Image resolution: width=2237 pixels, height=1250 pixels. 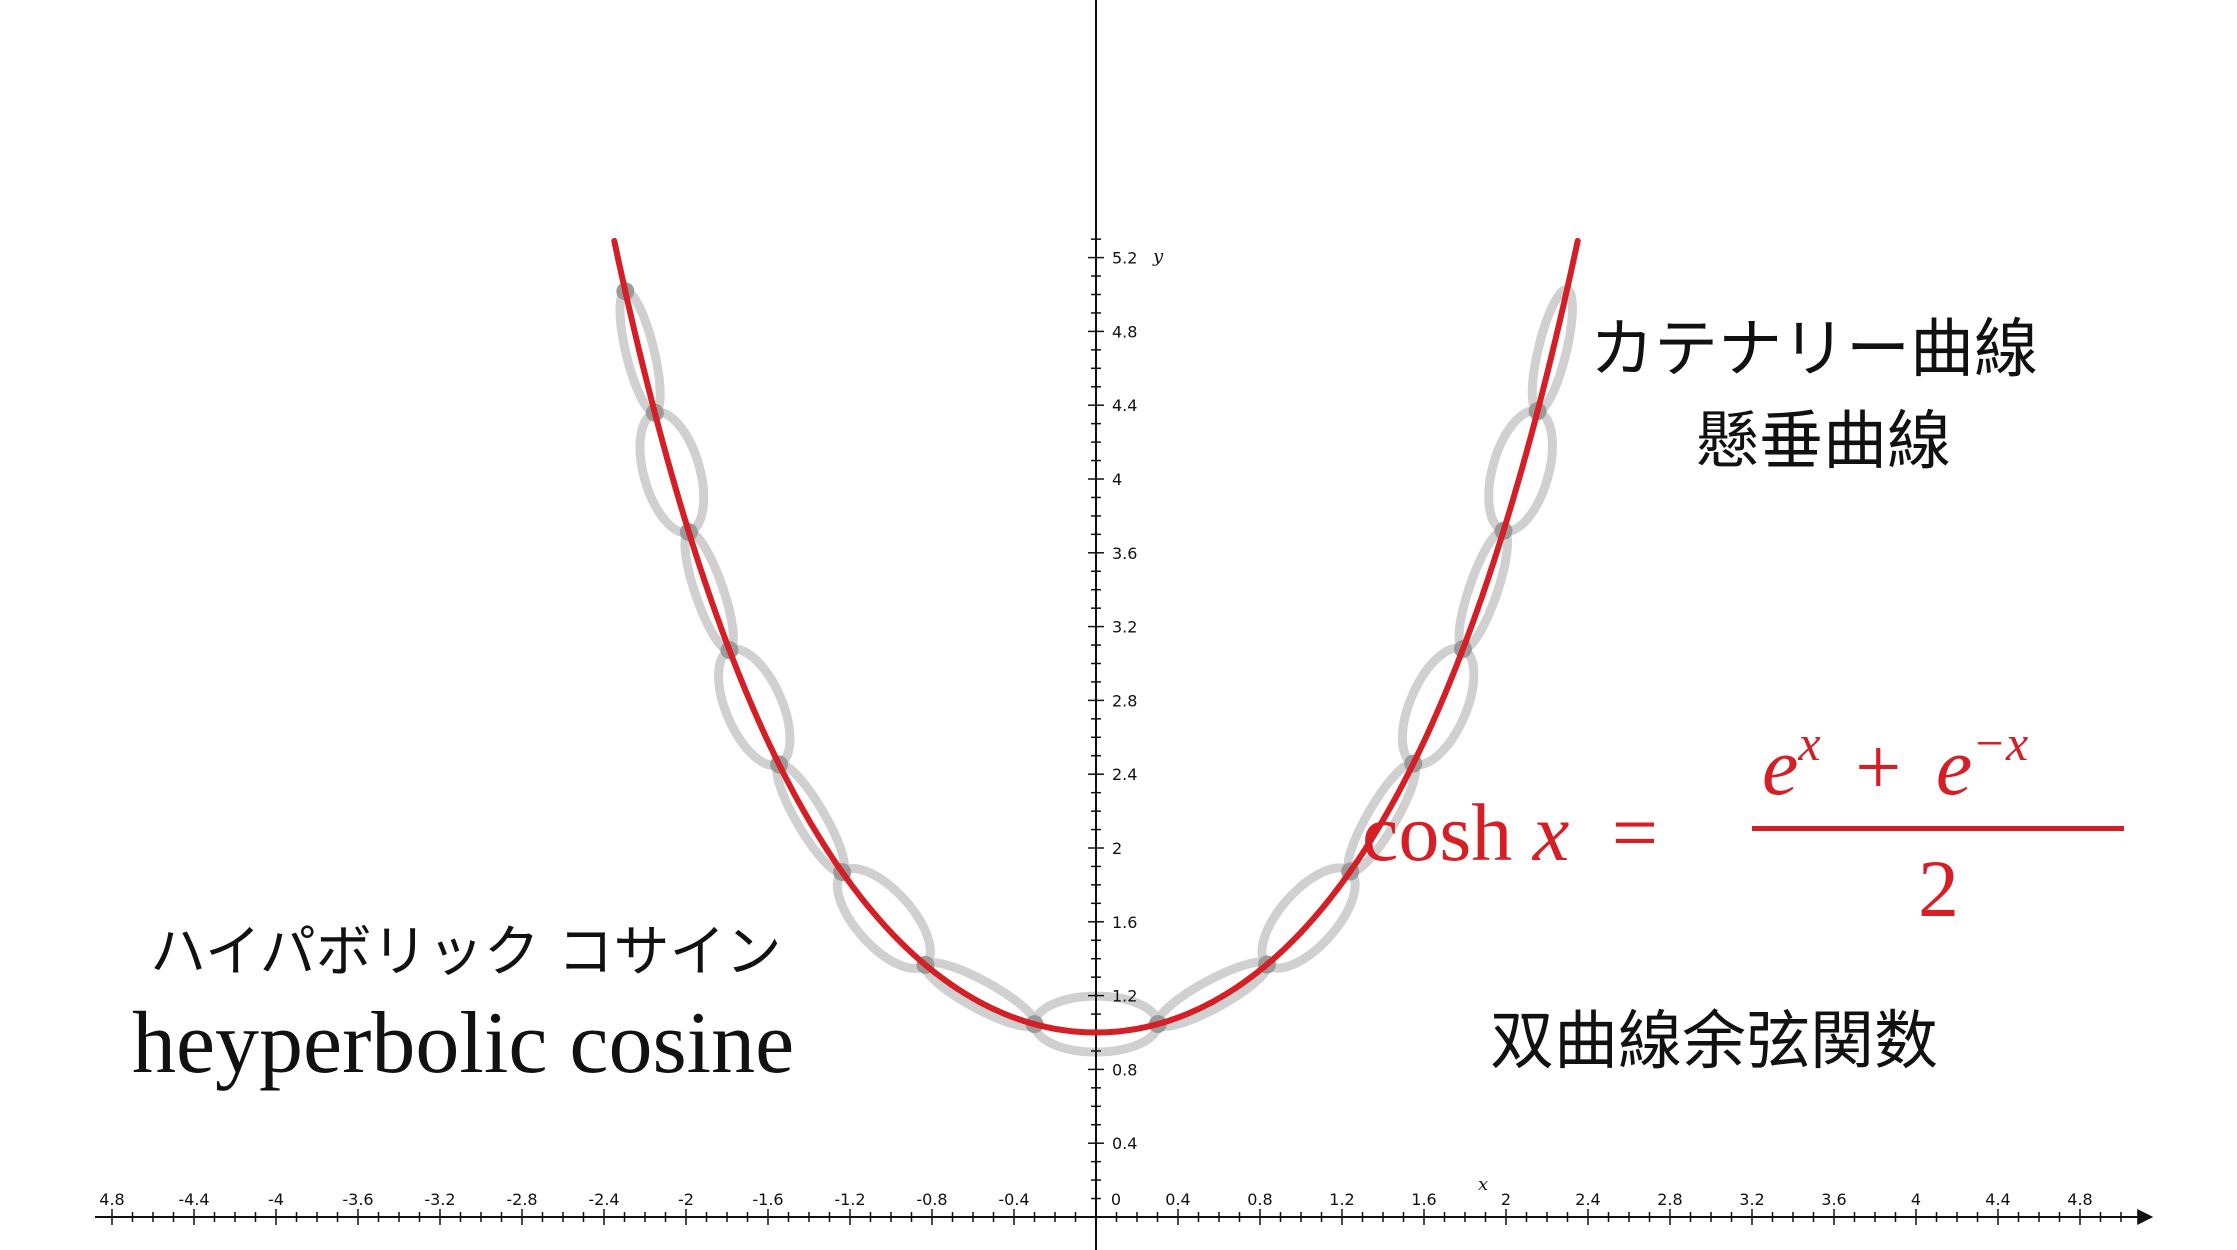 I want to click on x-tick-label: 0.8, so click(x=1259, y=1199).